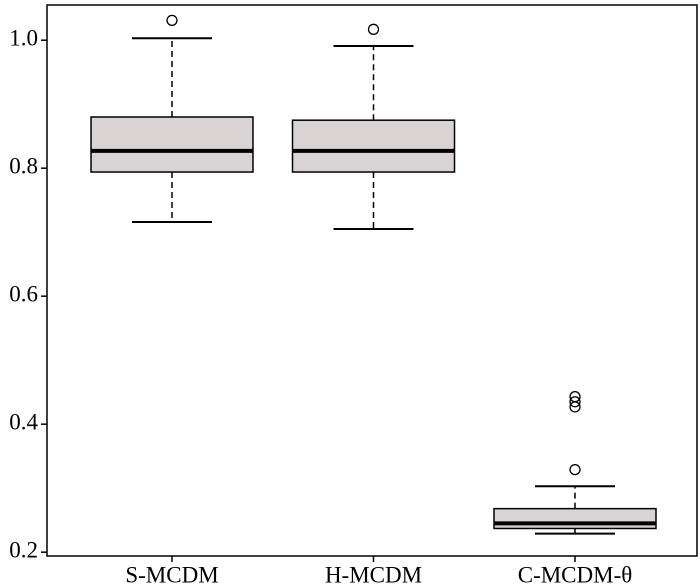 Image resolution: width=700 pixels, height=588 pixels. Describe the element at coordinates (23, 421) in the screenshot. I see `y-tick-label: 0.4` at that location.